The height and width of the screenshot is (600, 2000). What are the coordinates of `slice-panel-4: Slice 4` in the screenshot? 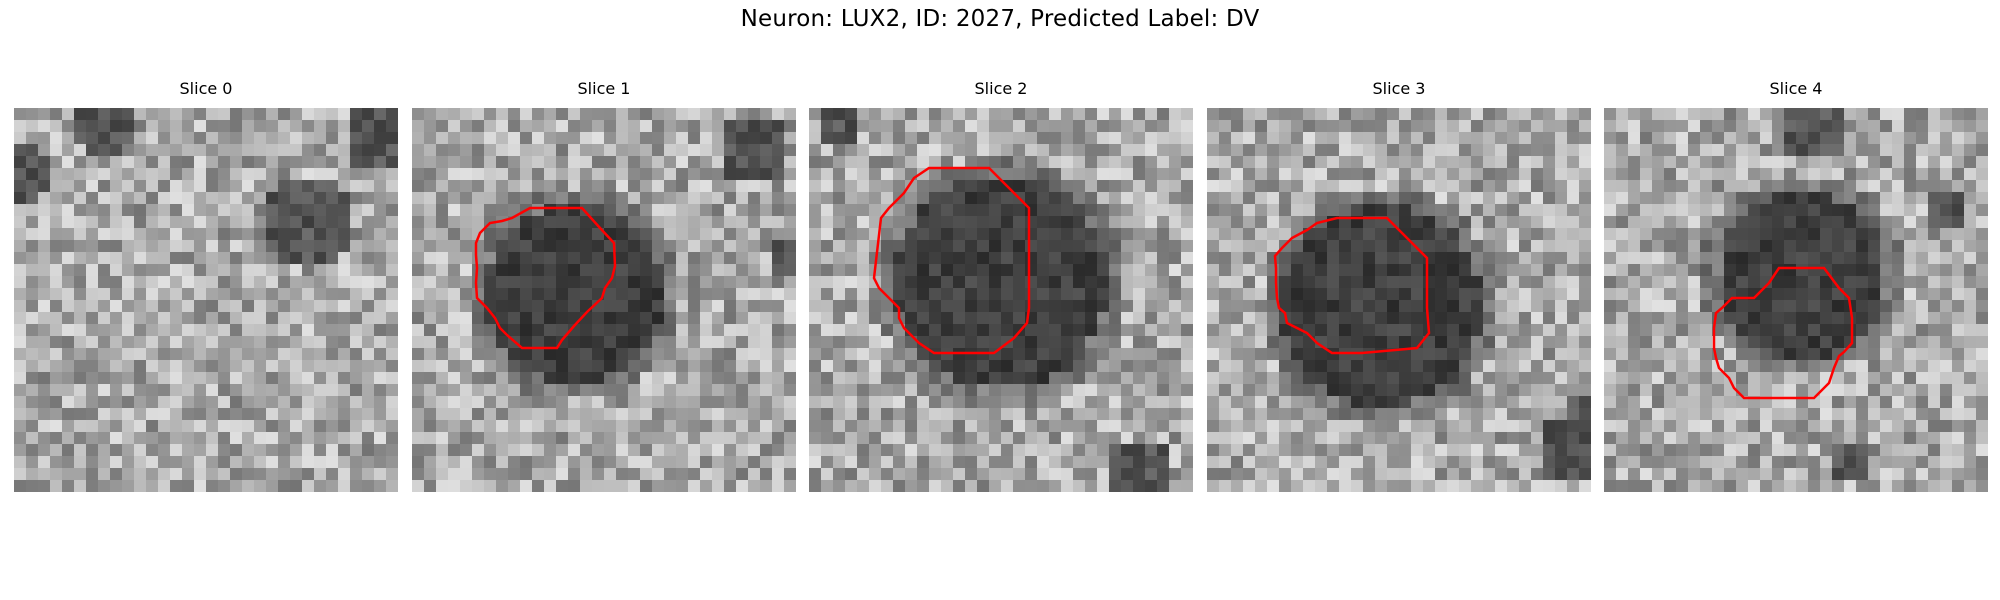 It's located at (1796, 285).